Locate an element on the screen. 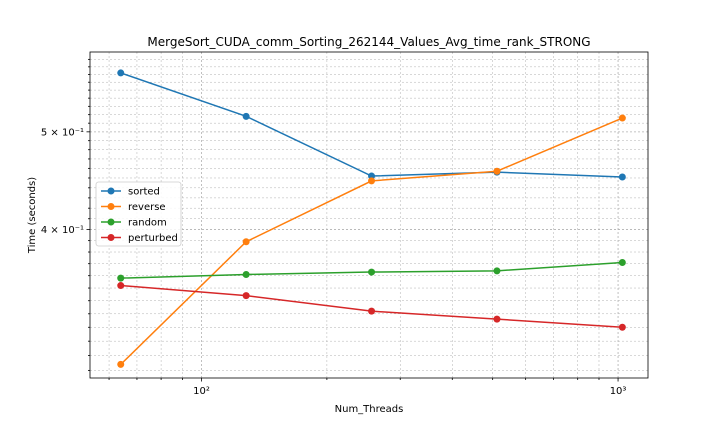 The image size is (720, 432). legend: sorted reverse random perturbed is located at coordinates (138, 214).